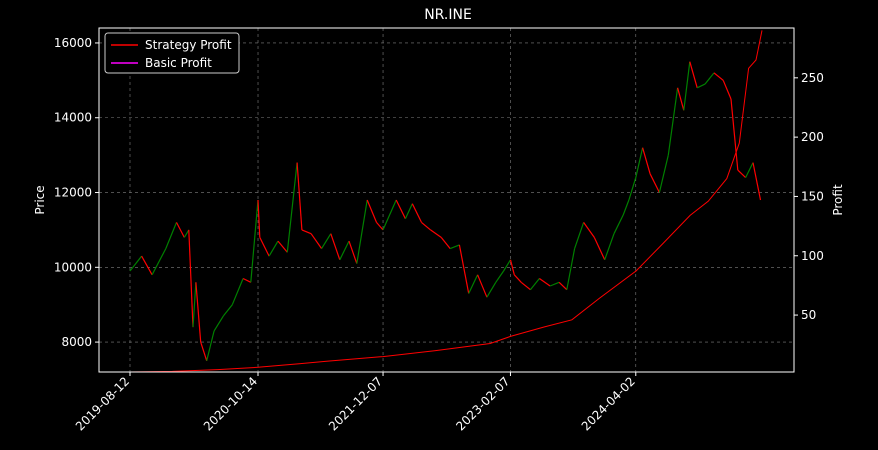 Image resolution: width=878 pixels, height=450 pixels. Describe the element at coordinates (838, 200) in the screenshot. I see `y2-axis-title: Profit` at that location.